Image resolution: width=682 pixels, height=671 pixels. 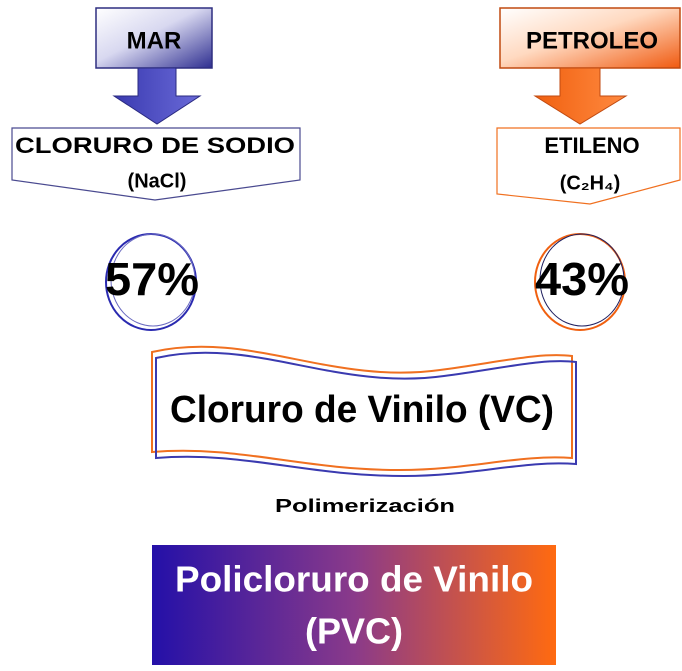 I want to click on formula-label: (NaCl), so click(x=157, y=181).